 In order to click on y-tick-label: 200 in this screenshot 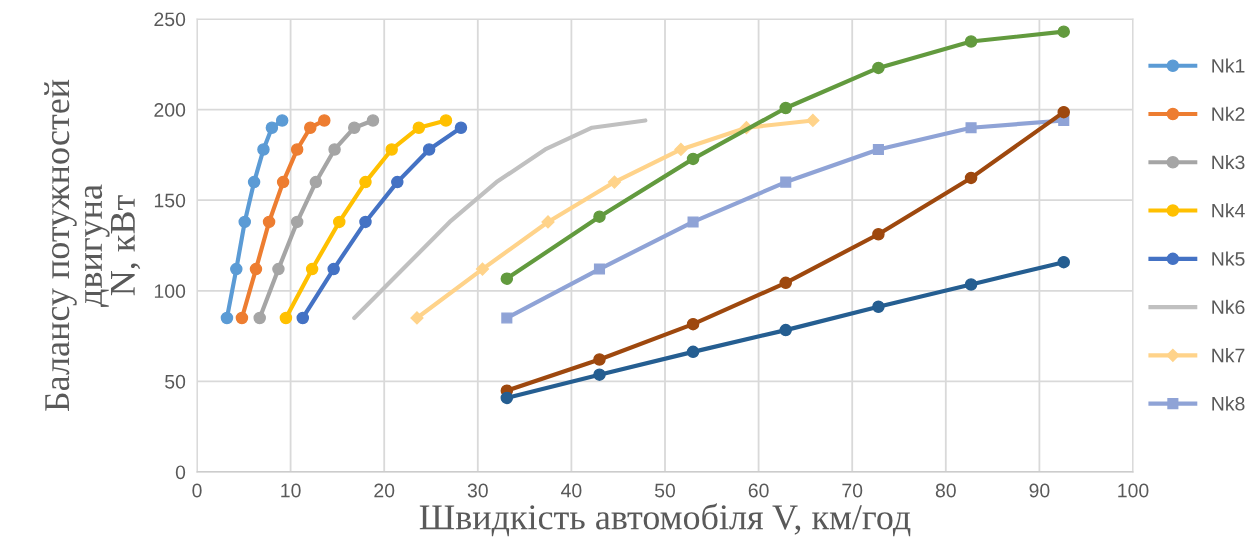, I will do `click(170, 110)`.